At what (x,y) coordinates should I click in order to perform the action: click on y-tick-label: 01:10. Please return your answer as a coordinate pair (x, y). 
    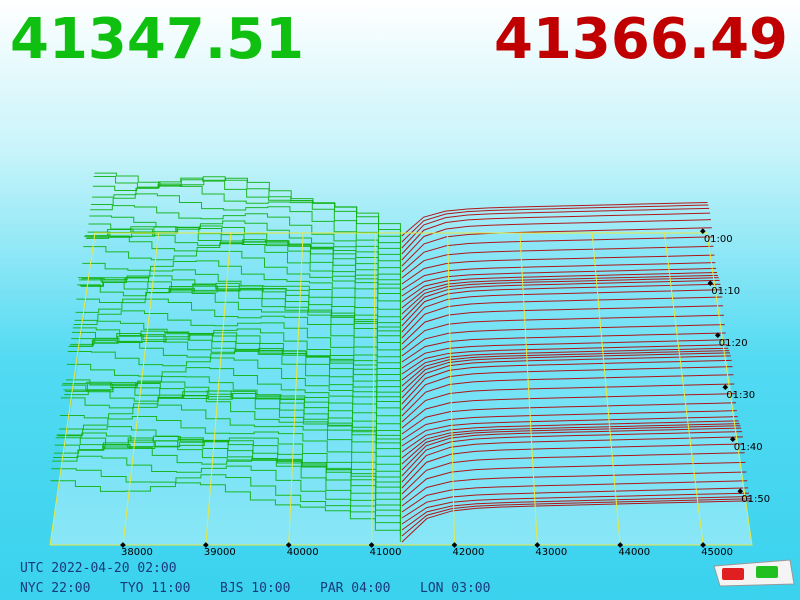
    Looking at the image, I should click on (725, 291).